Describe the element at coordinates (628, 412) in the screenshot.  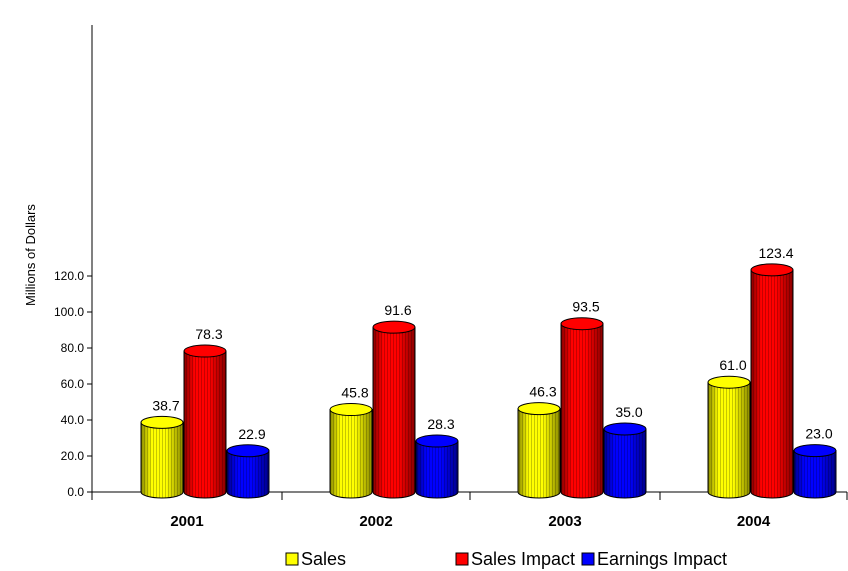
I see `data-label: 35.0` at that location.